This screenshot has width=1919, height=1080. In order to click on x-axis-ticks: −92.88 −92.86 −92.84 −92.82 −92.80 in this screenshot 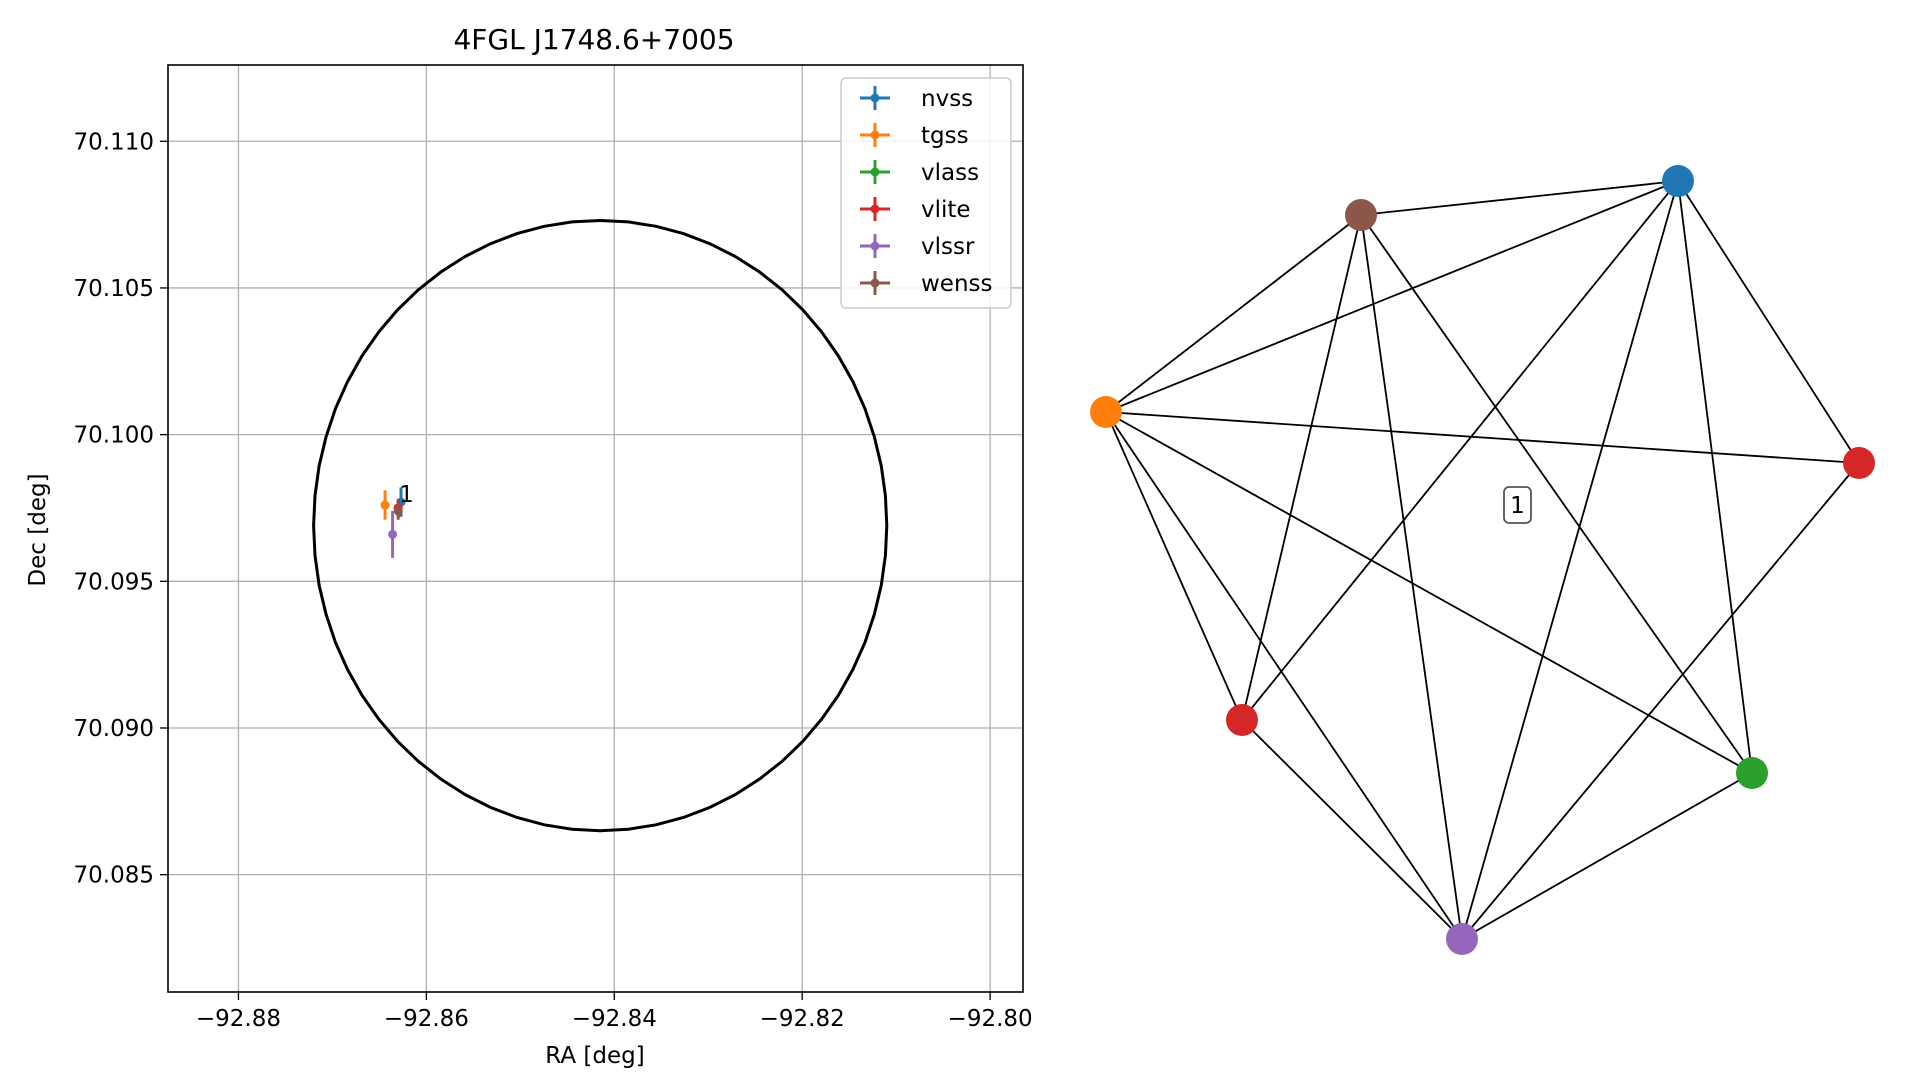, I will do `click(614, 1012)`.